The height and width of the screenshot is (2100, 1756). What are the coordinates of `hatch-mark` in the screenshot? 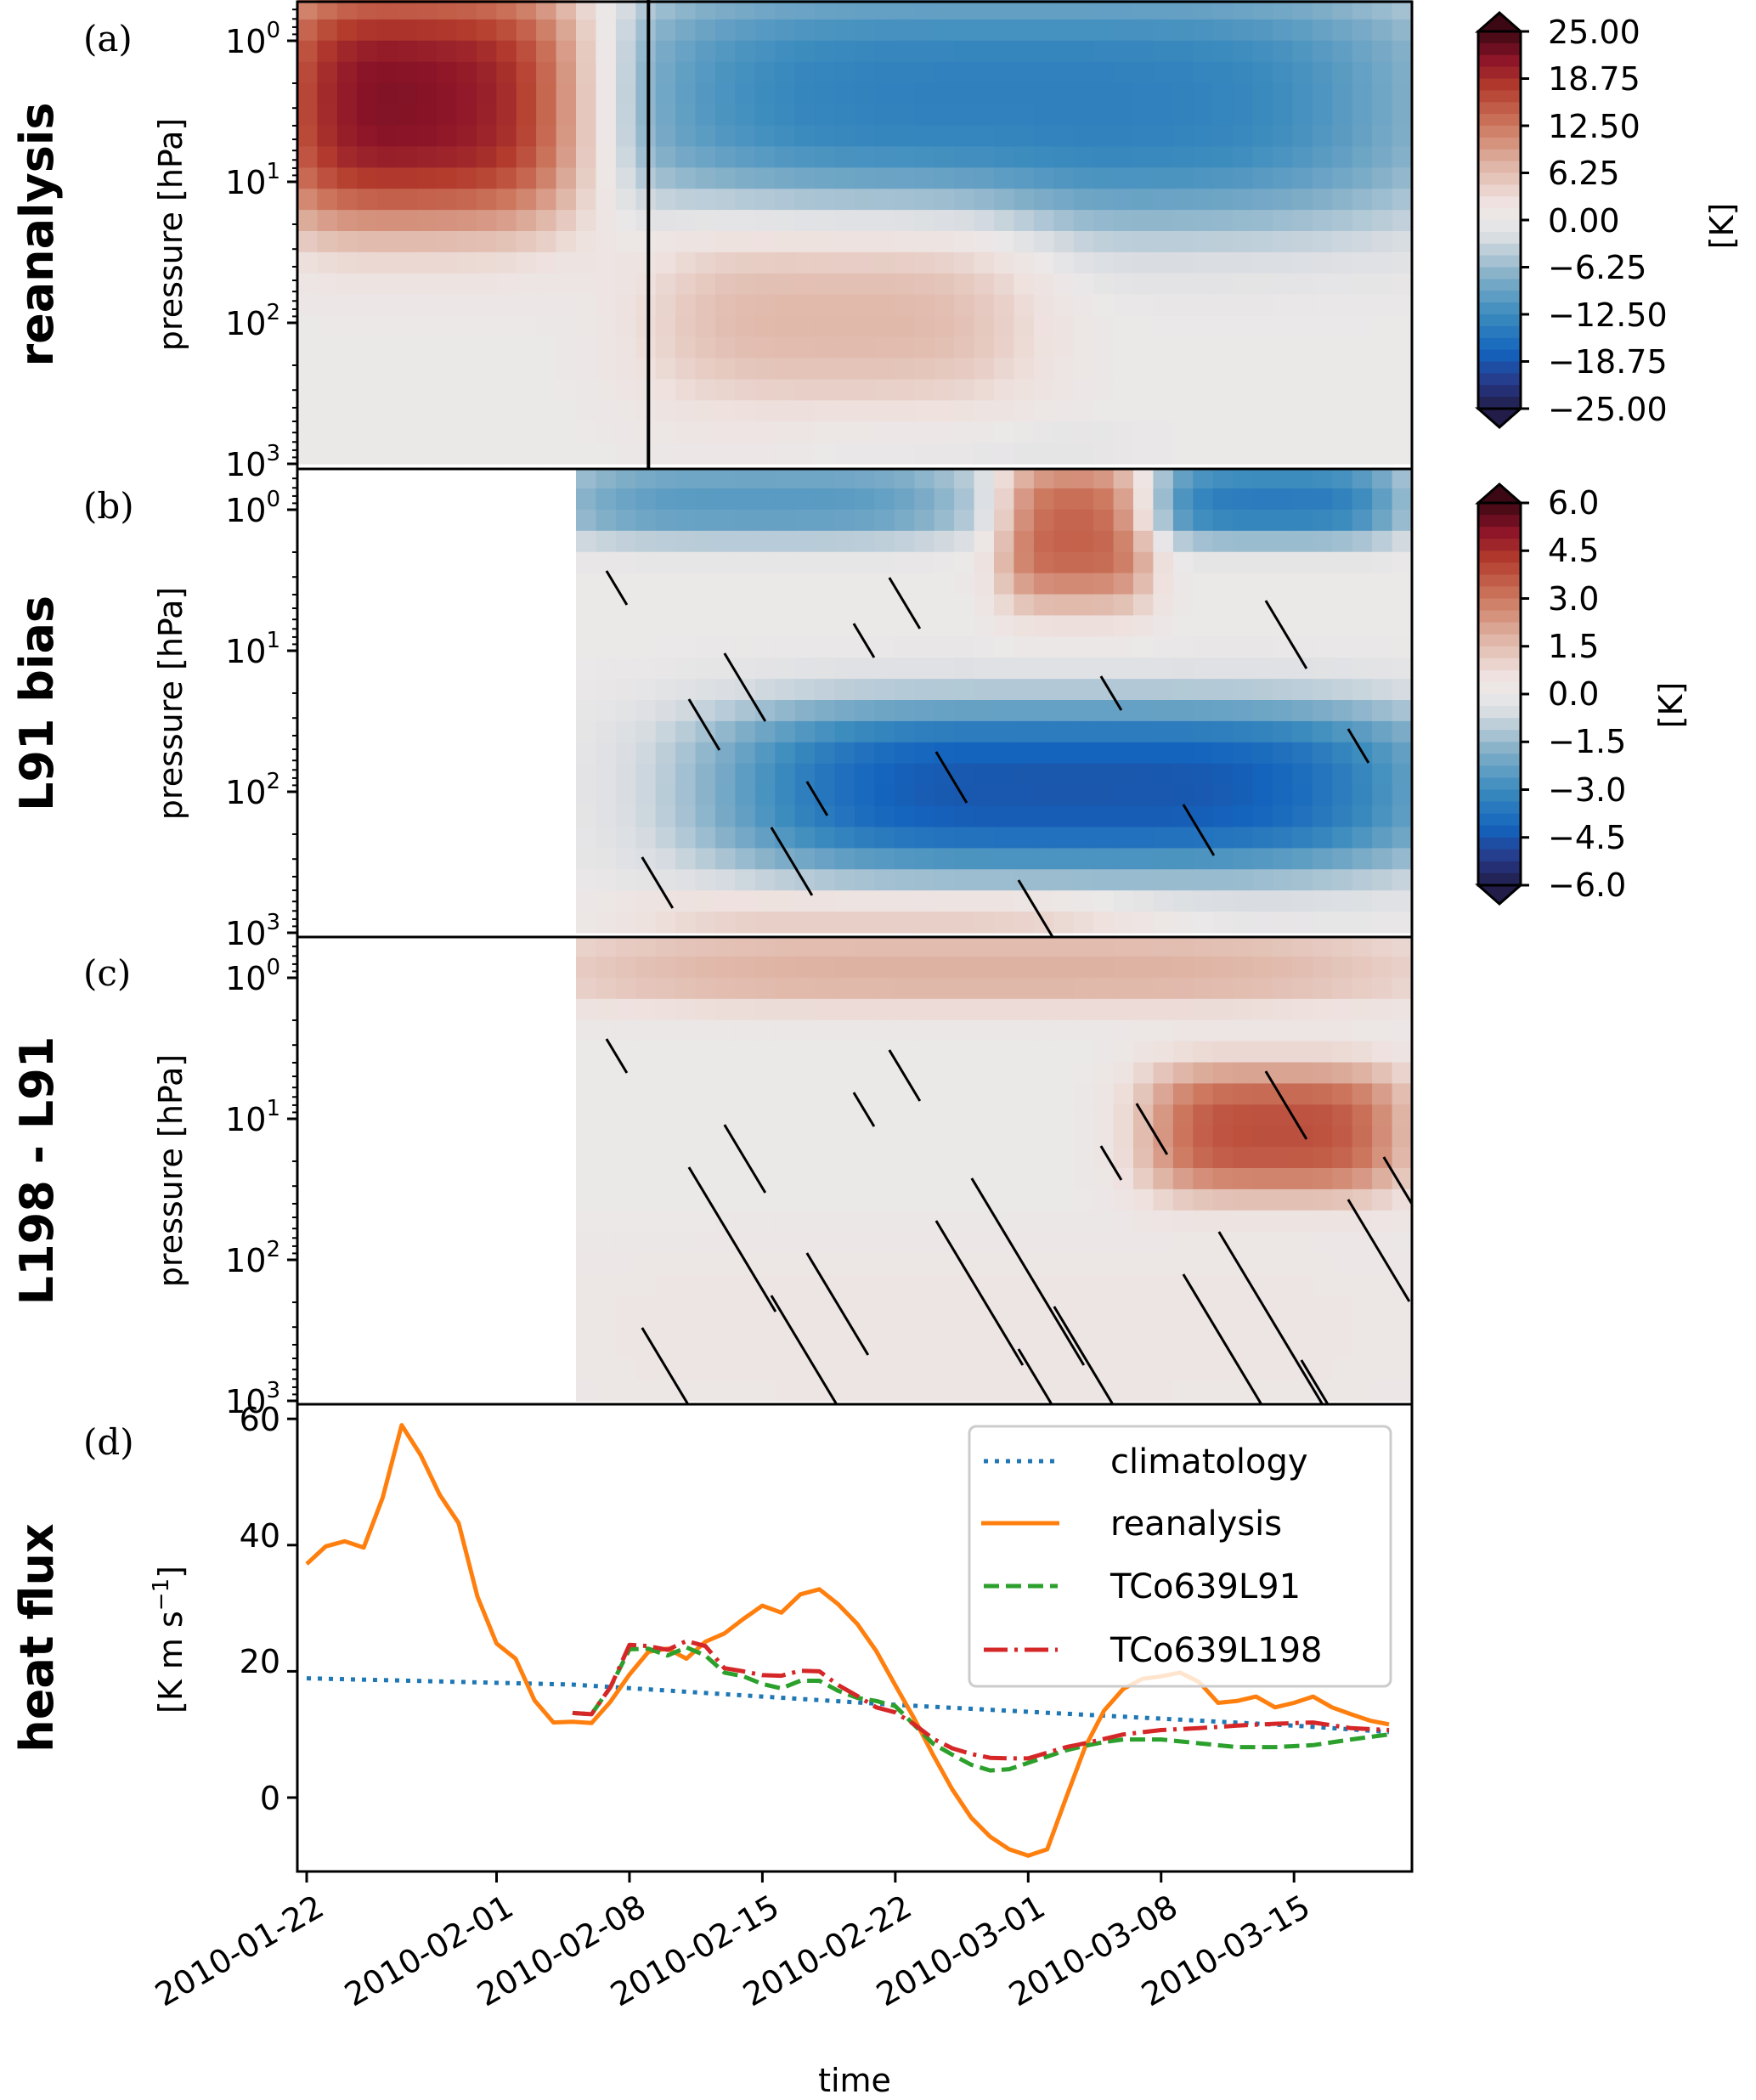 It's located at (1358, 746).